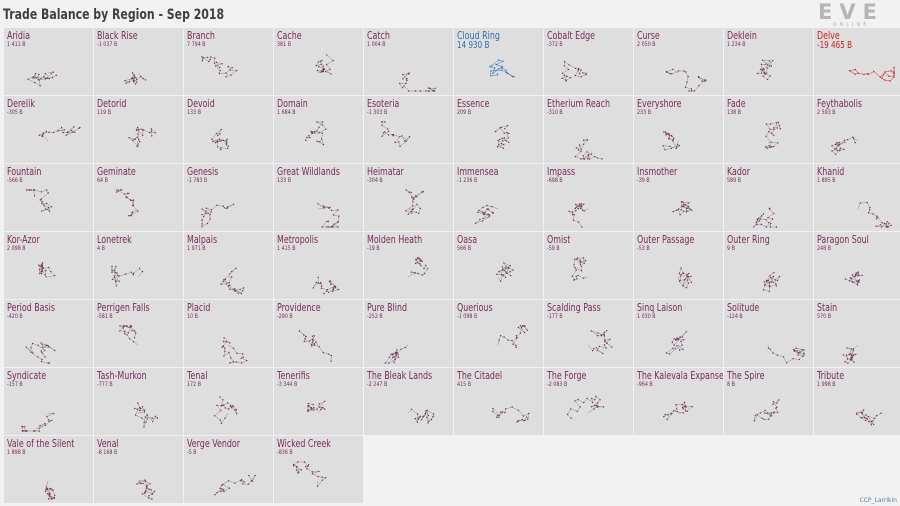 Image resolution: width=900 pixels, height=506 pixels. What do you see at coordinates (831, 375) in the screenshot?
I see `region-name: Tribute` at bounding box center [831, 375].